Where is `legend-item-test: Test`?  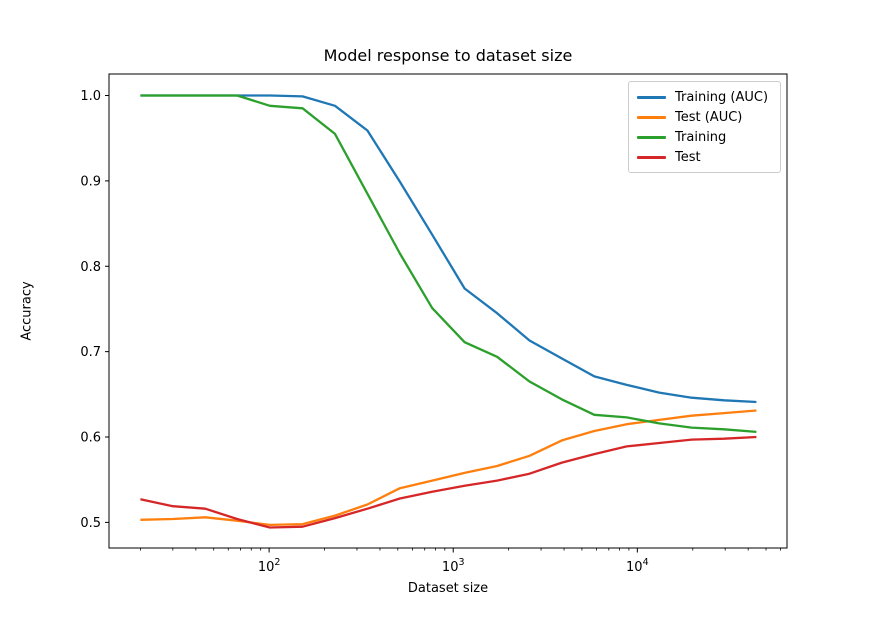
legend-item-test: Test is located at coordinates (704, 157).